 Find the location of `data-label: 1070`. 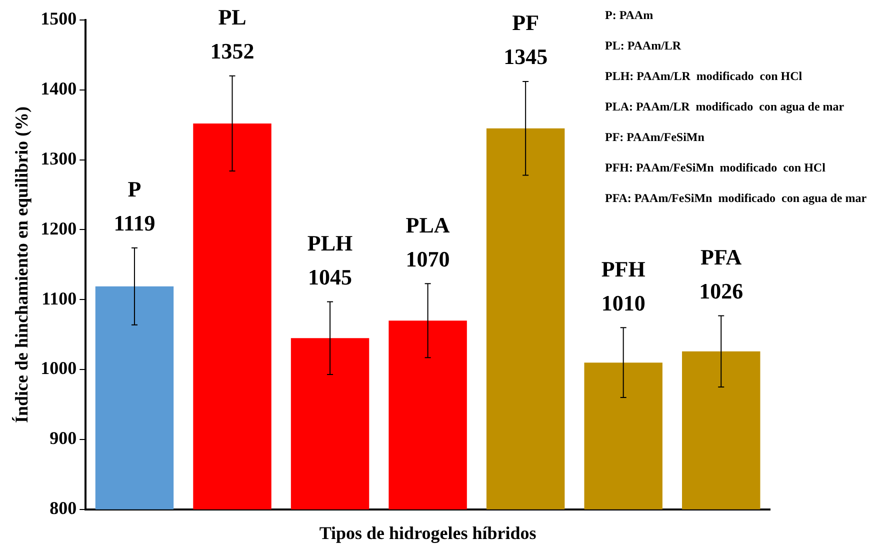

data-label: 1070 is located at coordinates (428, 259).